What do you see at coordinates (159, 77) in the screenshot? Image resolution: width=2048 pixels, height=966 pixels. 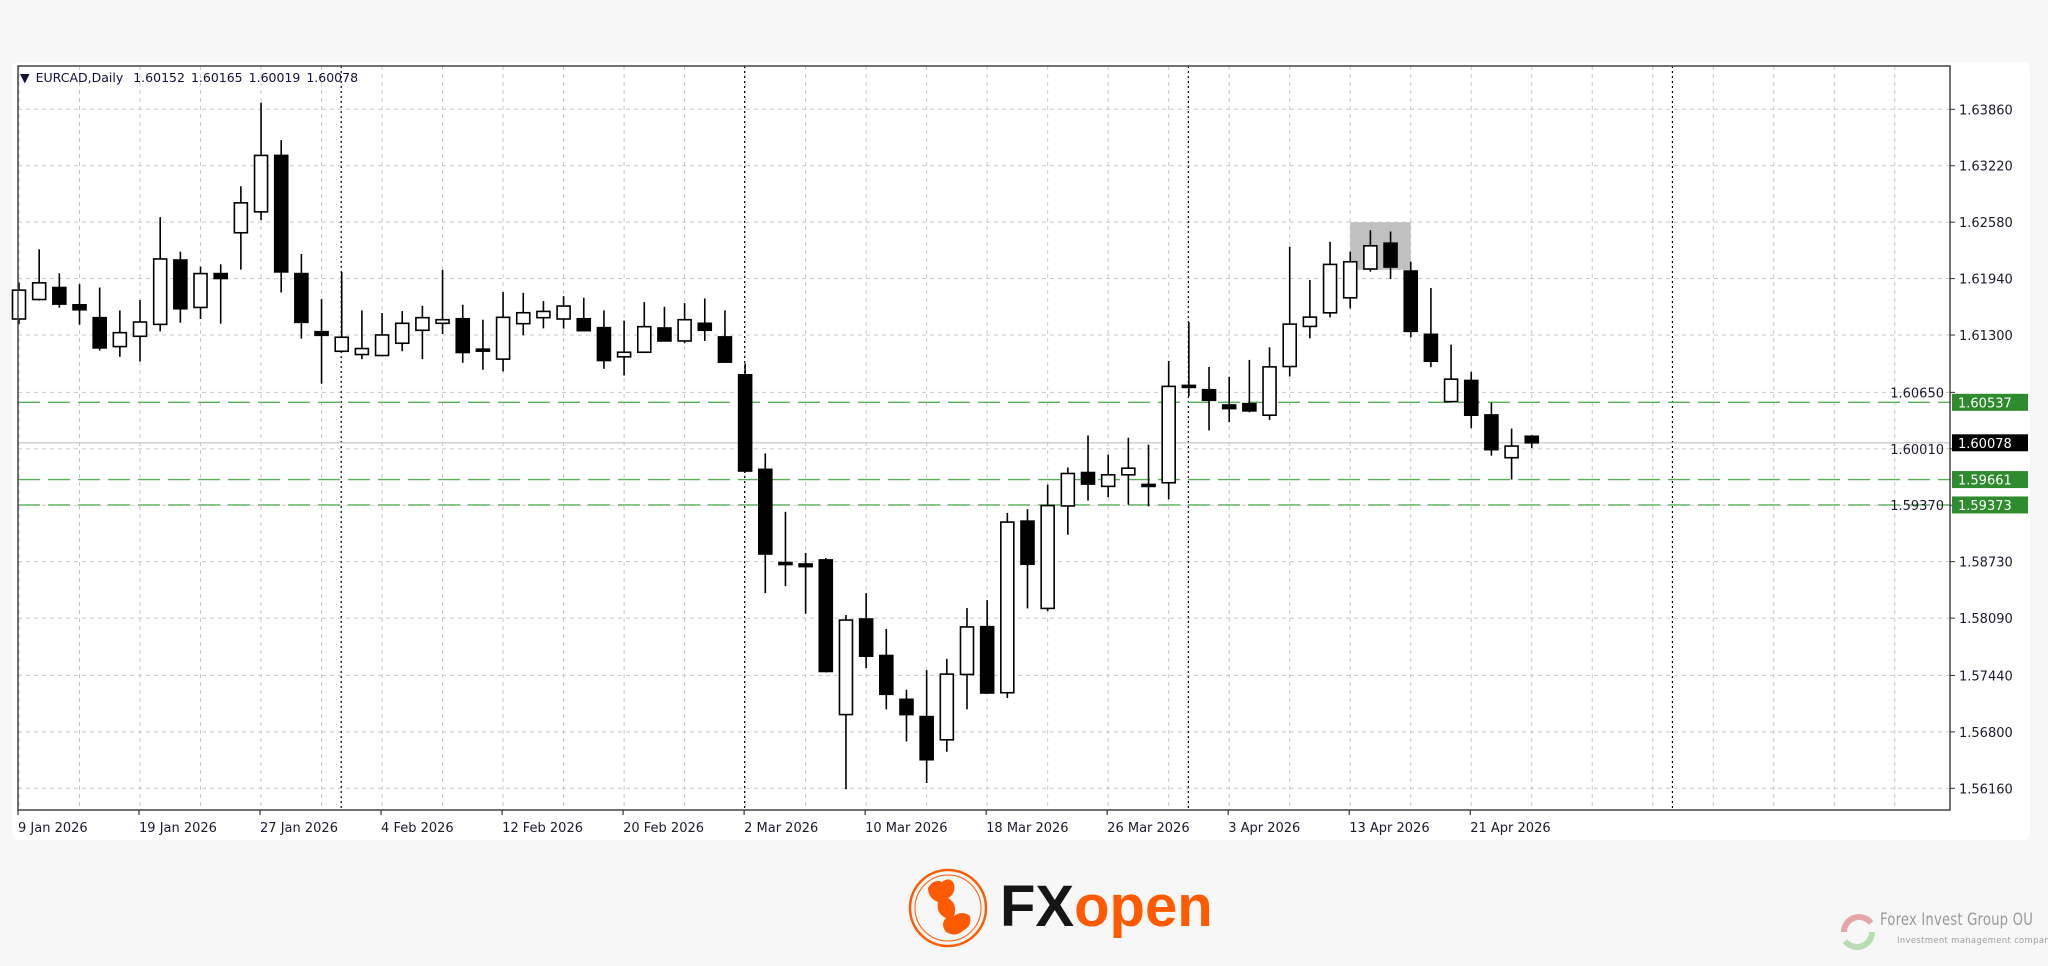 I see `open-value: 1.60152` at bounding box center [159, 77].